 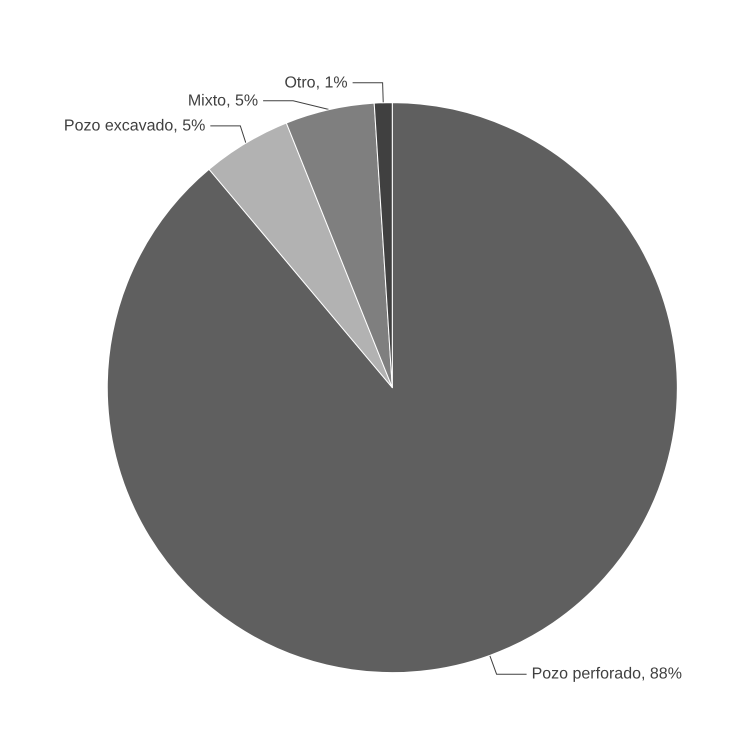 I want to click on slice-label: Mixto, 5%, so click(x=223, y=101).